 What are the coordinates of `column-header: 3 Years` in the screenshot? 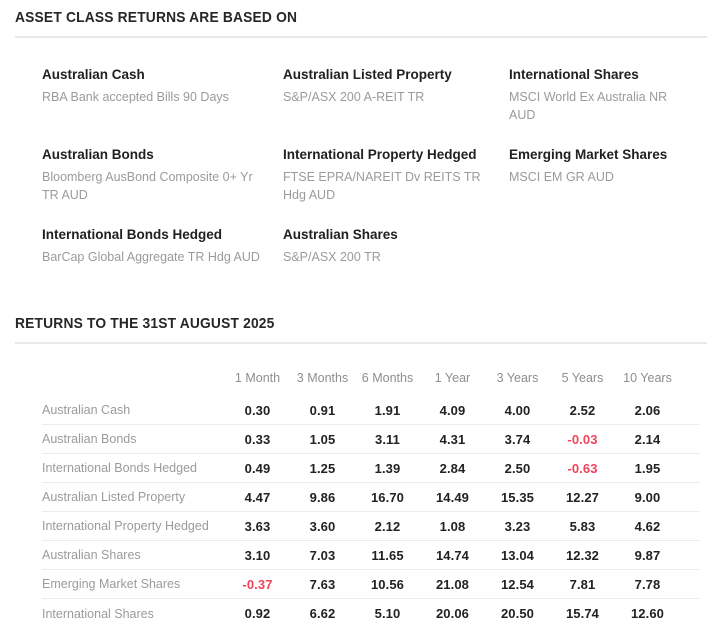 It's located at (517, 378).